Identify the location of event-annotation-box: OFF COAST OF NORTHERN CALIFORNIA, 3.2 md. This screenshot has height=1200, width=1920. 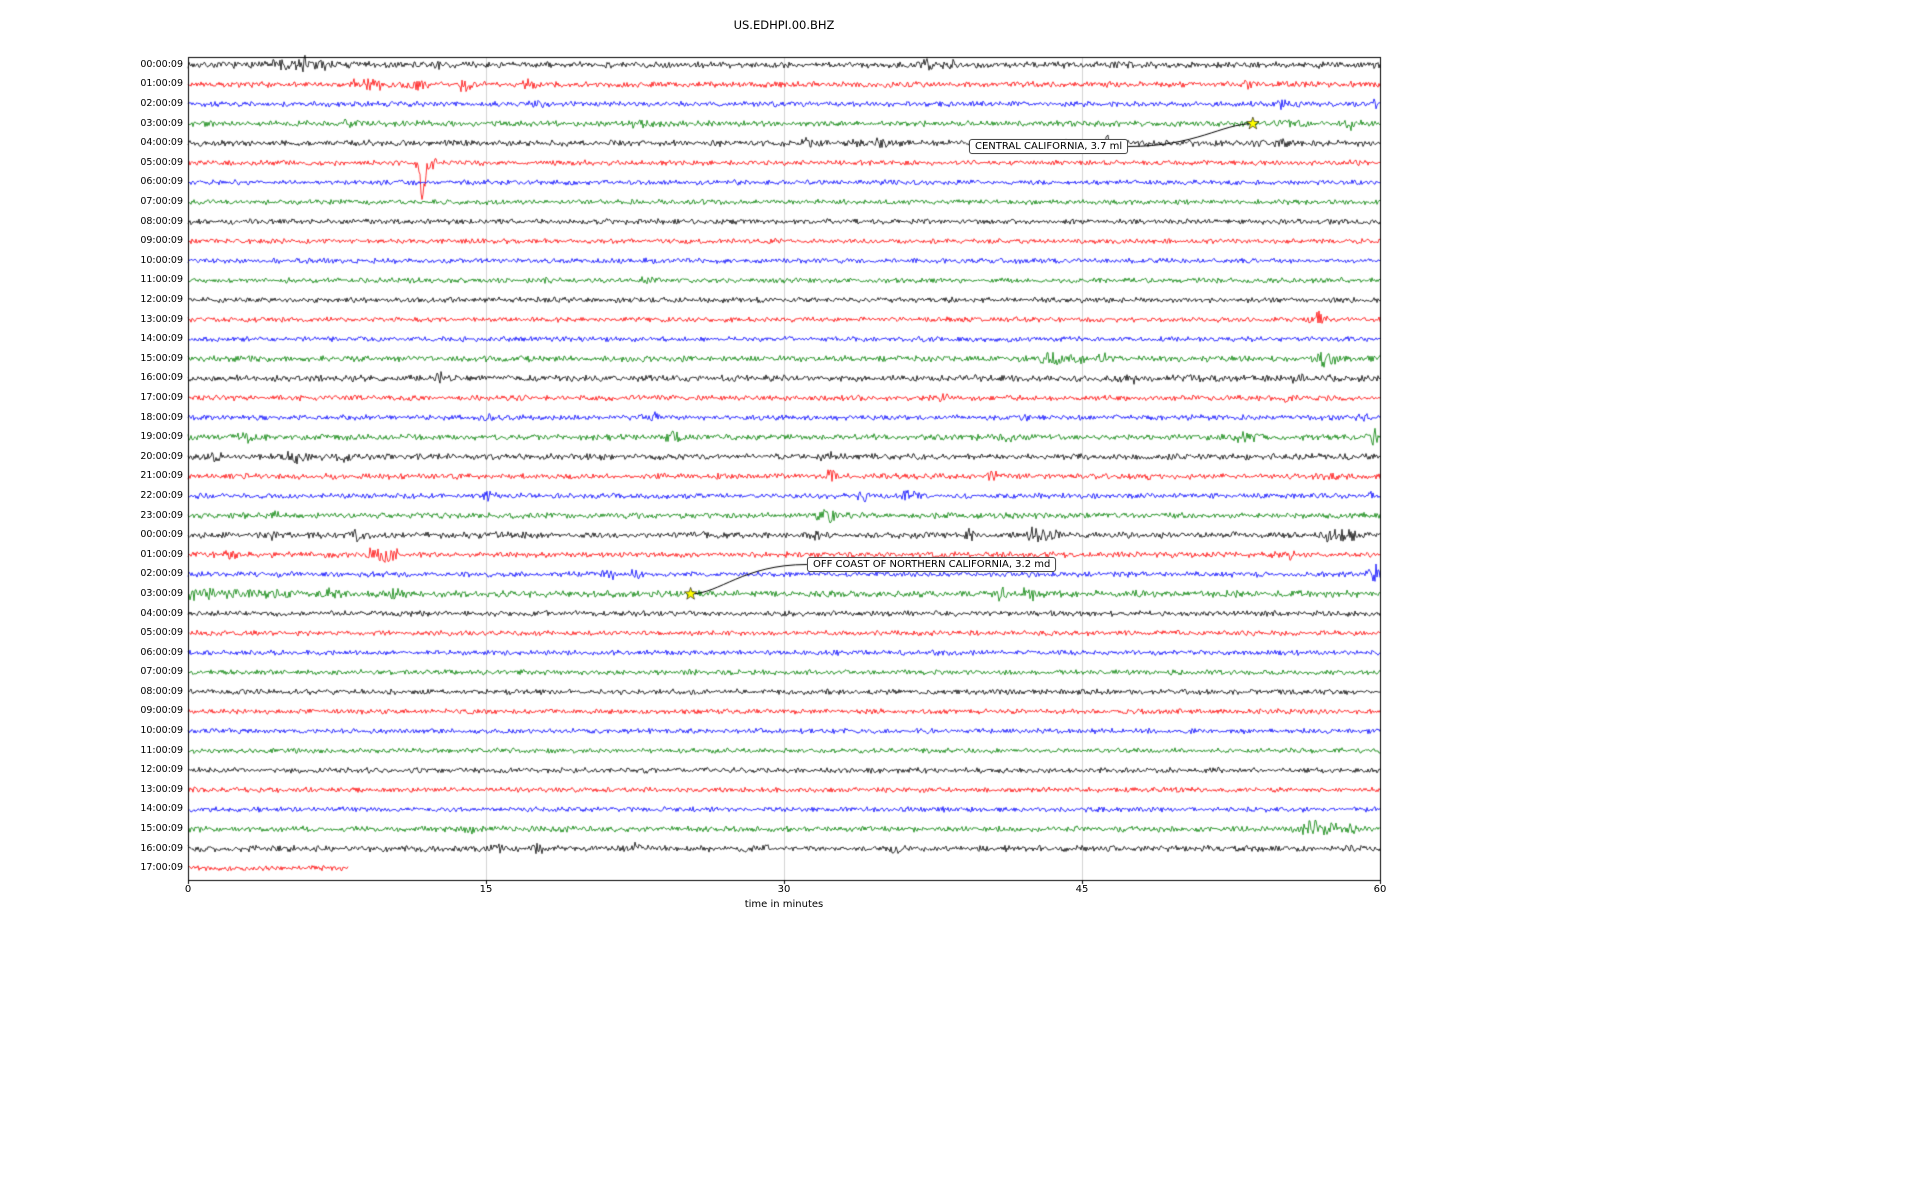
(932, 564).